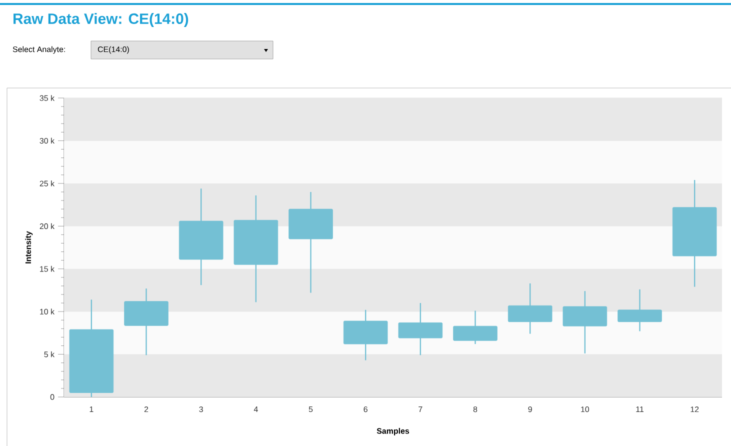  Describe the element at coordinates (101, 20) in the screenshot. I see `chart-title: Raw Data View: CE(14:0)` at that location.